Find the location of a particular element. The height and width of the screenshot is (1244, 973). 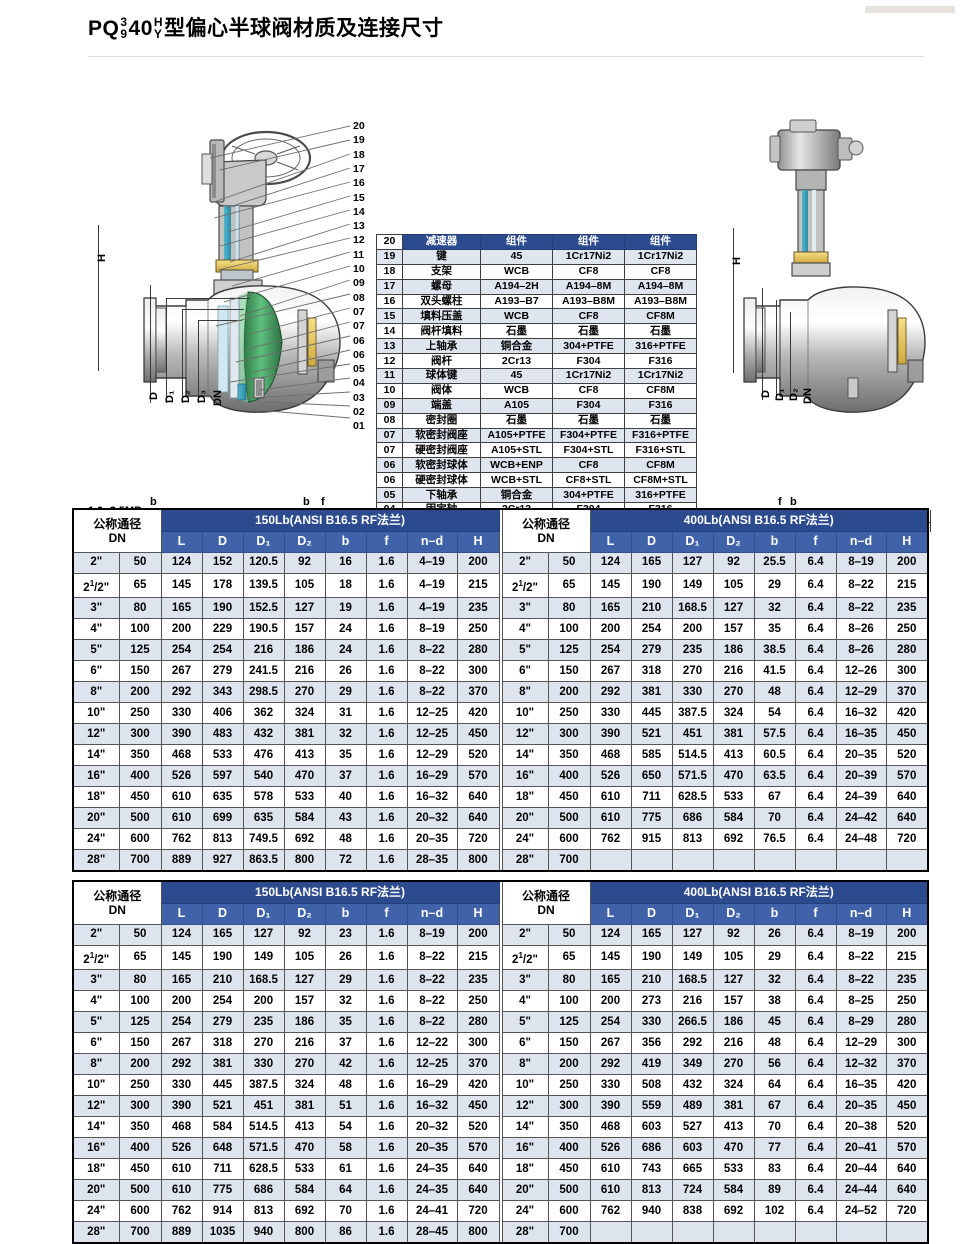

cell-400lb-D: 92 is located at coordinates (733, 562).